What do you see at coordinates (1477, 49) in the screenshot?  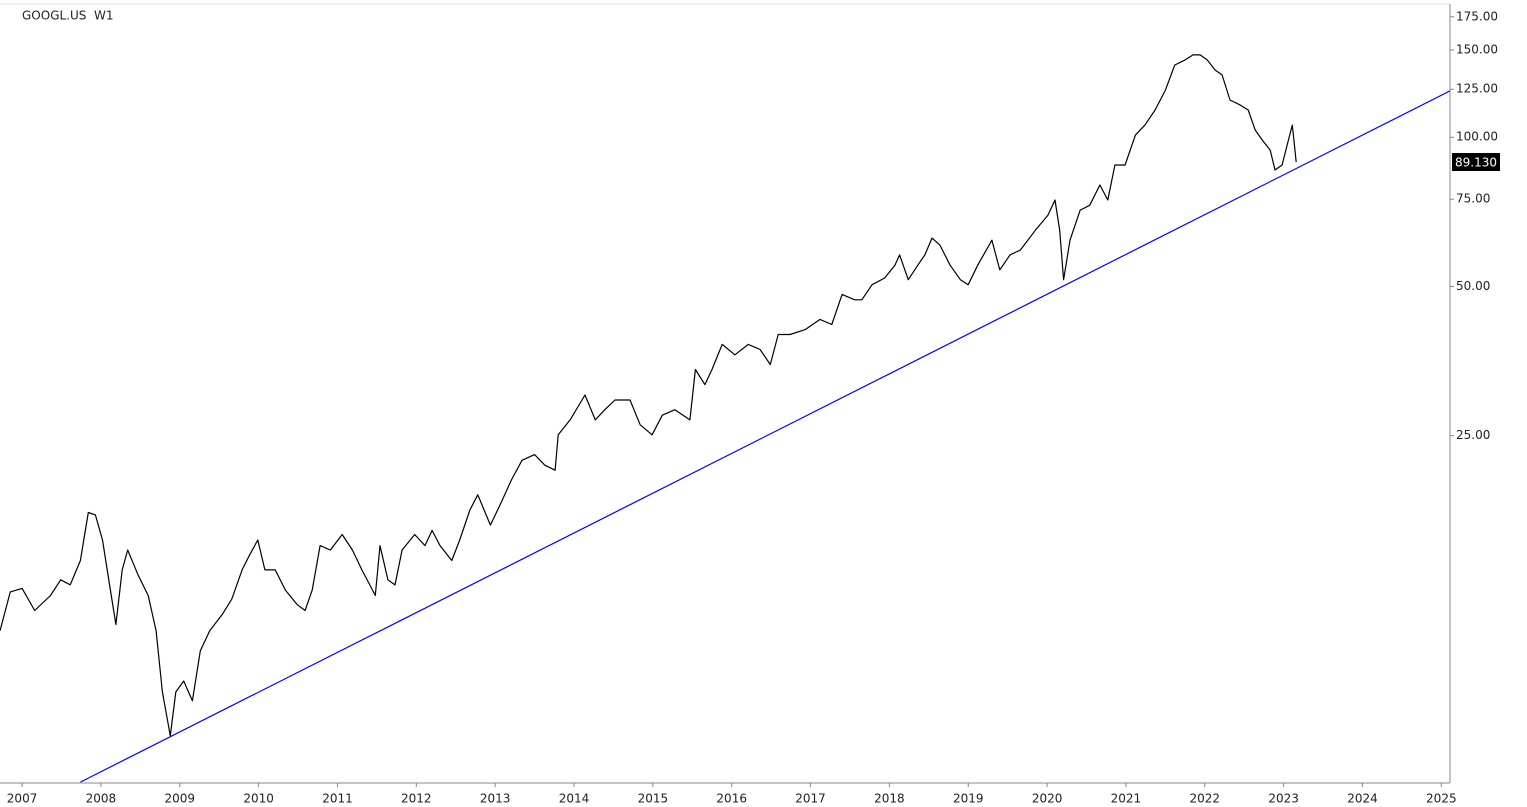 I see `y-tick-label: 150.00` at bounding box center [1477, 49].